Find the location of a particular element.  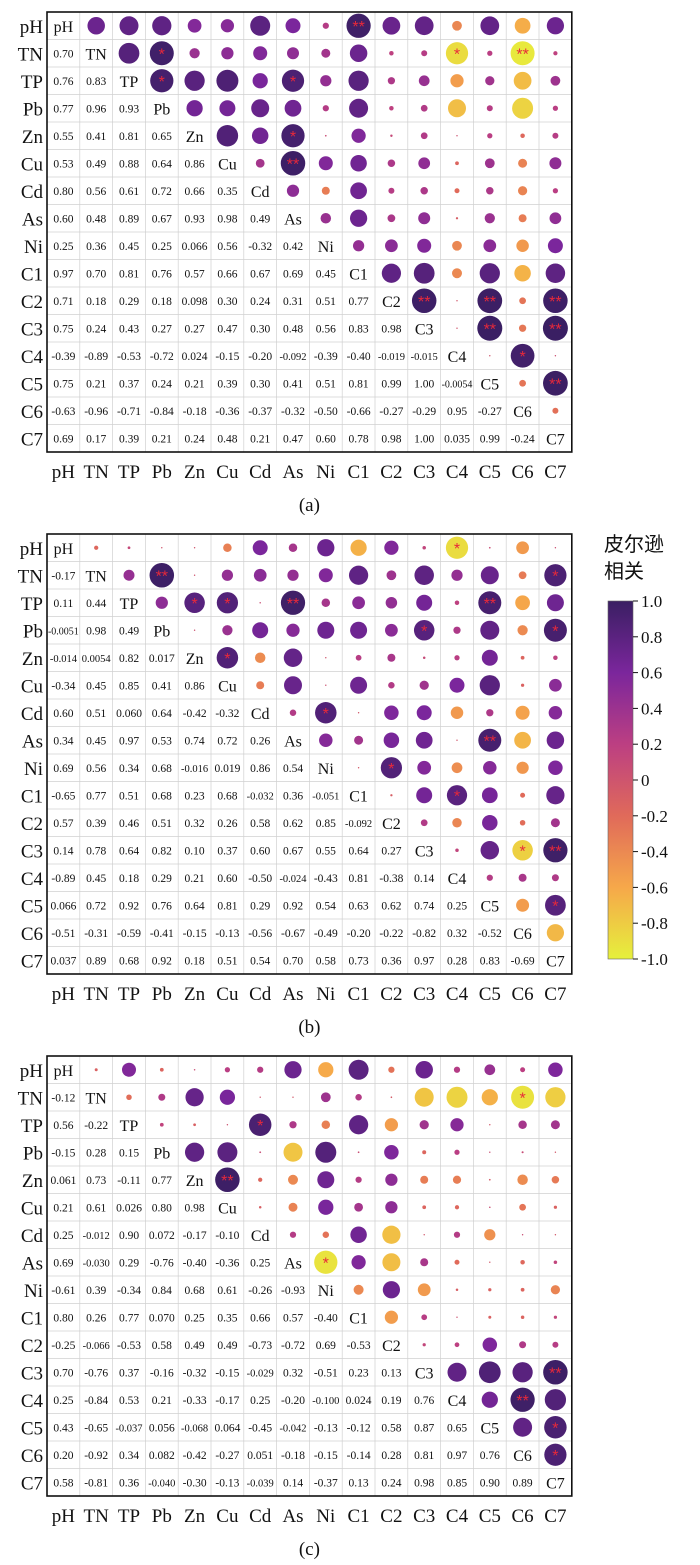

data-label: 0.67 is located at coordinates (162, 219).